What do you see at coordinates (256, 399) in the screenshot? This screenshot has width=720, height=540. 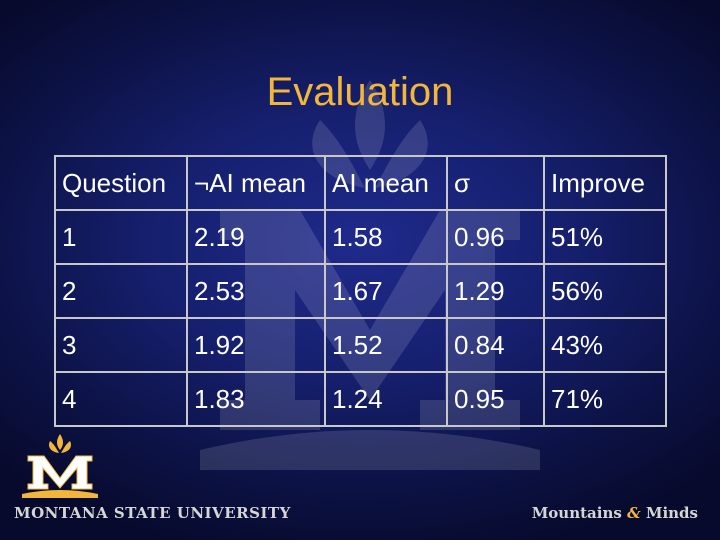 I see `table-cell-no-ai-mean: 1.83` at bounding box center [256, 399].